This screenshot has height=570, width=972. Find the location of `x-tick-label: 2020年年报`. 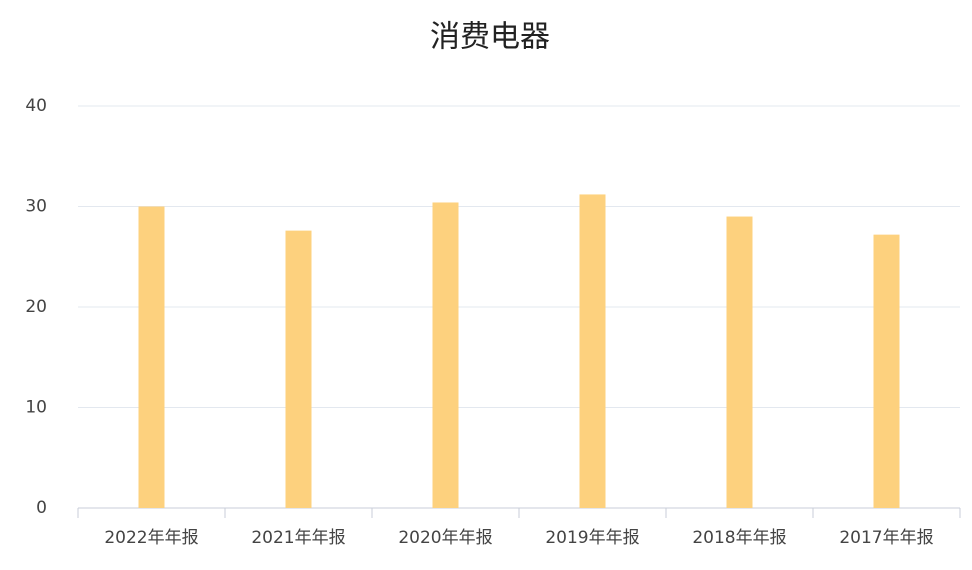

x-tick-label: 2020年年报 is located at coordinates (445, 538).